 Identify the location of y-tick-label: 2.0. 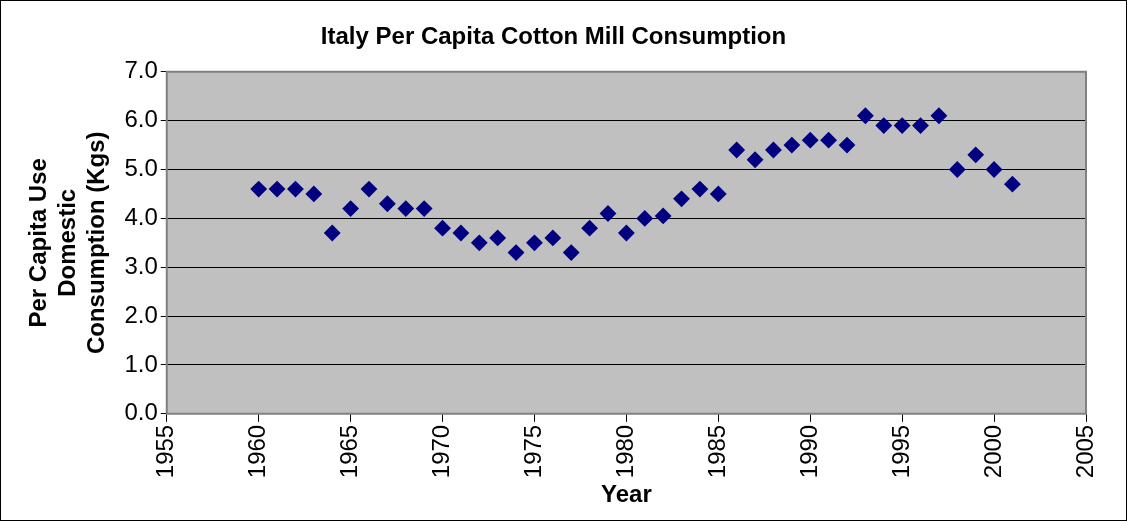
(141, 314).